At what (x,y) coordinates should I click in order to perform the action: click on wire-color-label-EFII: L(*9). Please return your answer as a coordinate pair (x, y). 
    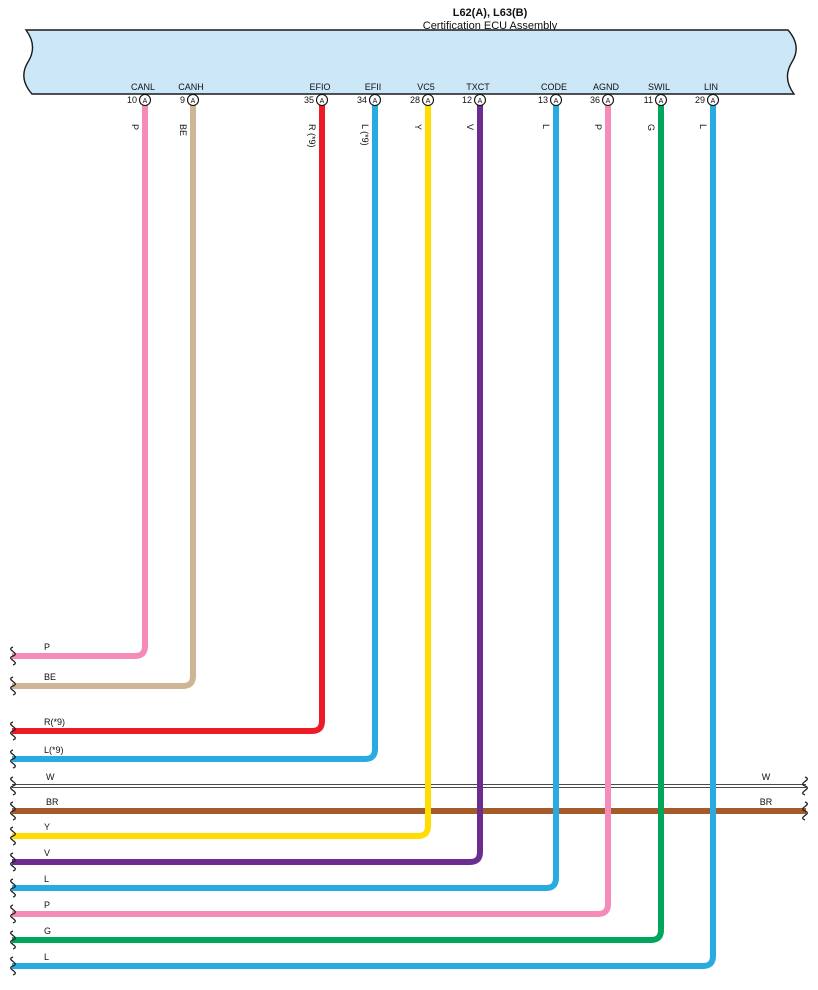
    Looking at the image, I should click on (54, 750).